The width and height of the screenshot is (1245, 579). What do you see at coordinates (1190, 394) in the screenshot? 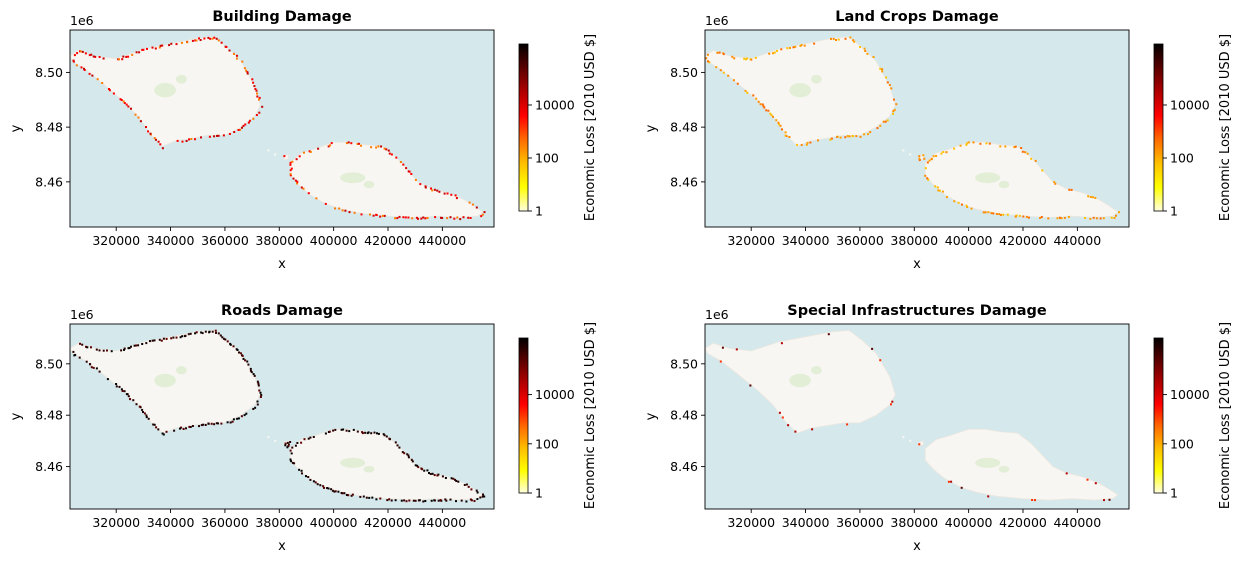
I see `colorbar-tick-label: 10000` at bounding box center [1190, 394].